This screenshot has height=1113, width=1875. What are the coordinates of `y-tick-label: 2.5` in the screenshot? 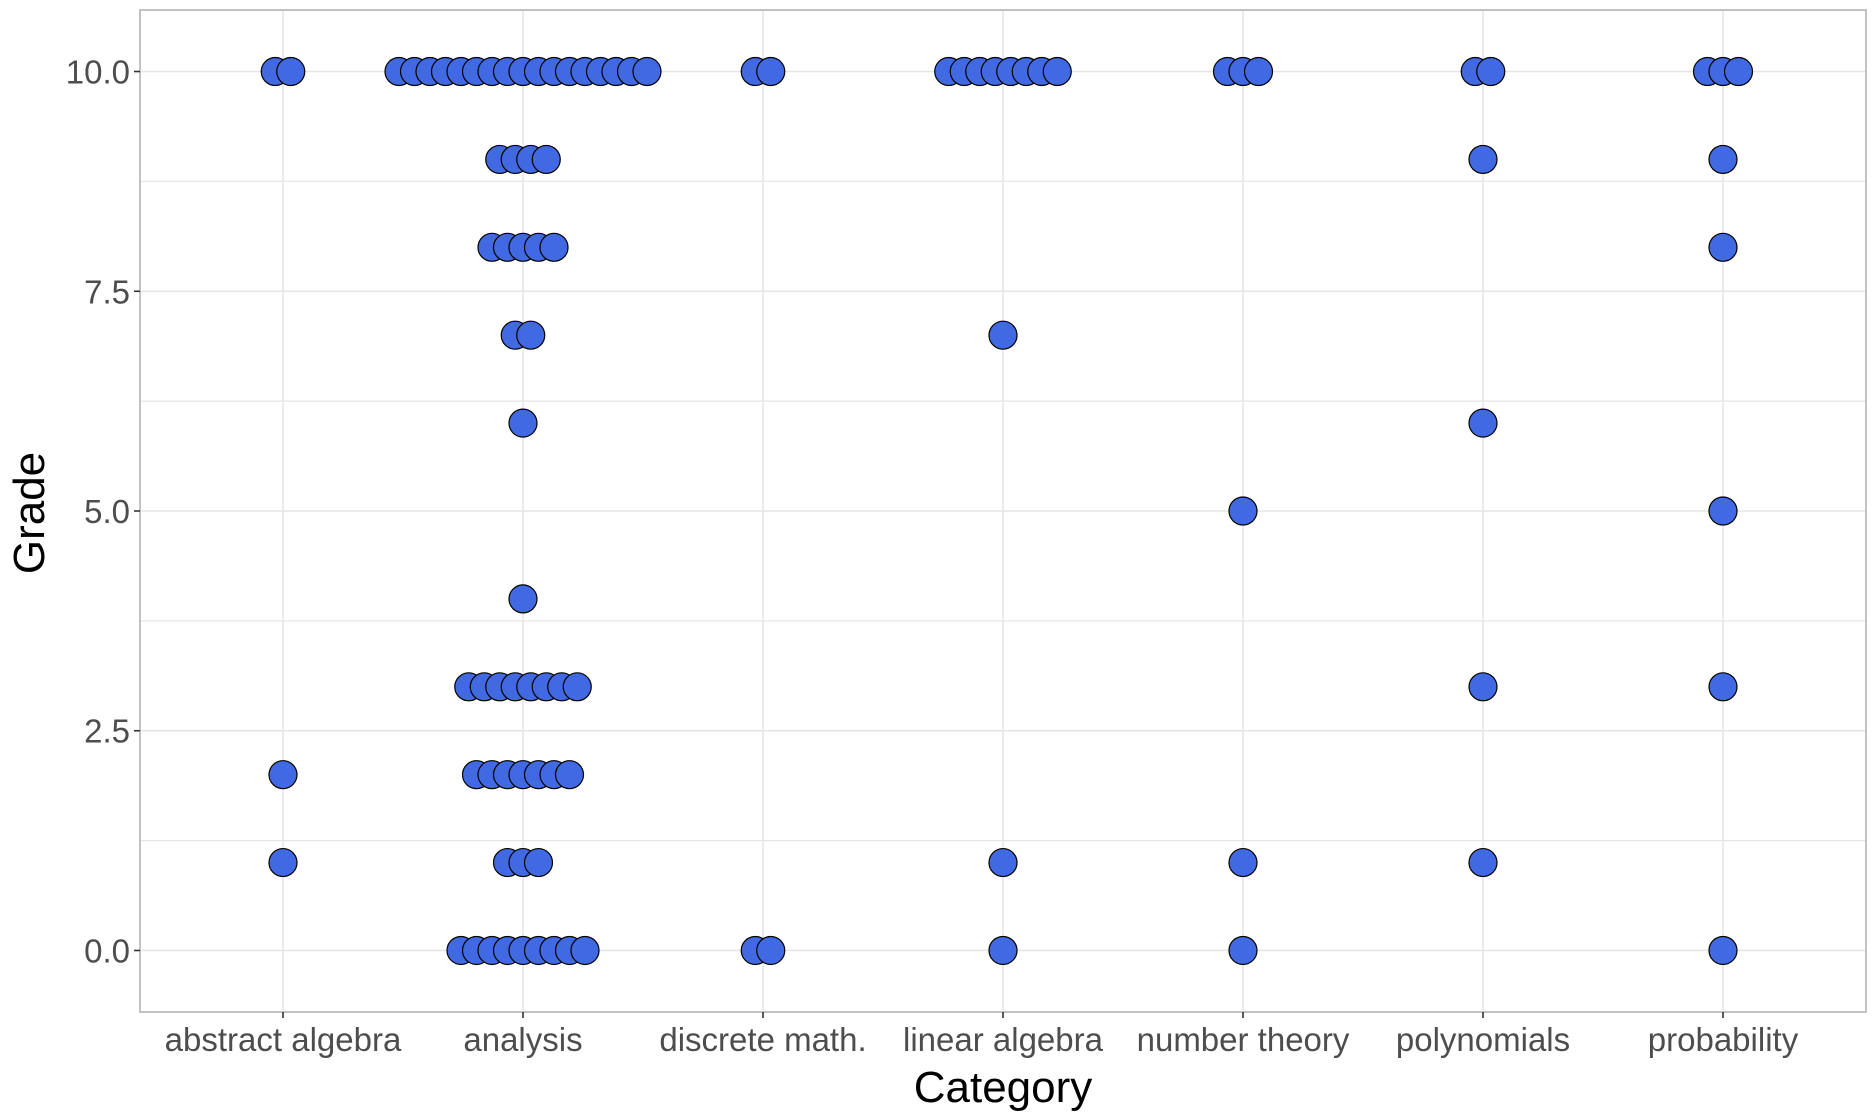 It's located at (107, 731).